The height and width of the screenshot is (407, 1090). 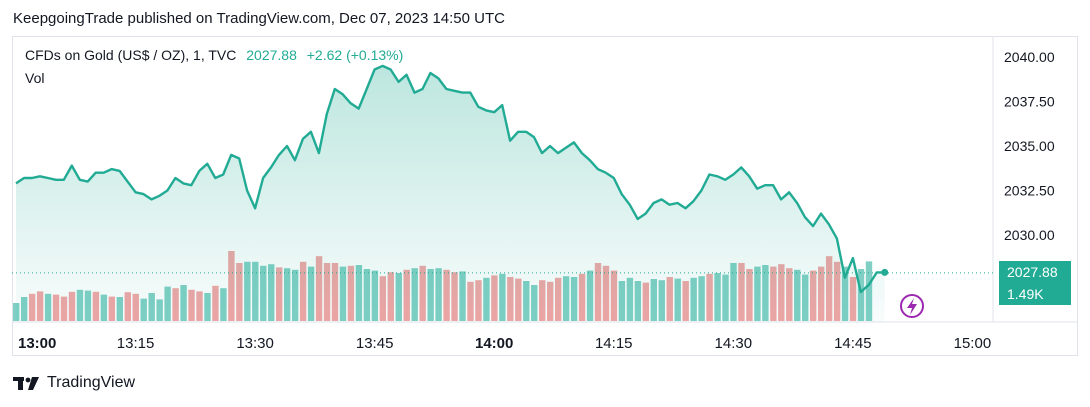 I want to click on x-tick-label: 13:15, so click(x=136, y=343).